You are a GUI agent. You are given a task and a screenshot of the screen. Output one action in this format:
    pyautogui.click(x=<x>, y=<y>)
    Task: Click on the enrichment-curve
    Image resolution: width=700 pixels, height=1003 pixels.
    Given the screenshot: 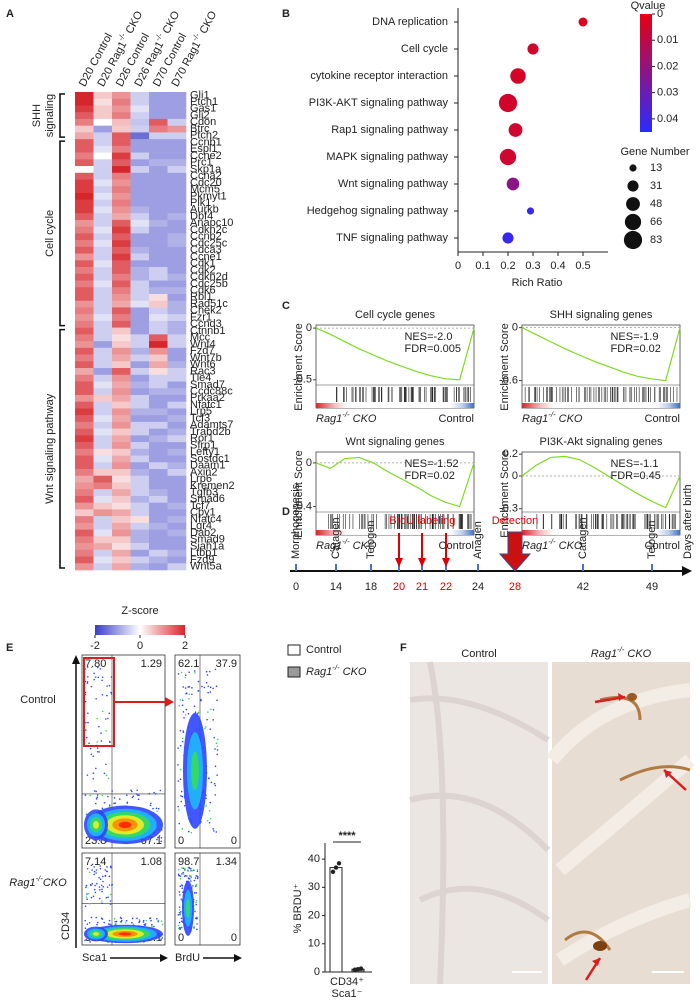 What is the action you would take?
    pyautogui.click(x=601, y=354)
    